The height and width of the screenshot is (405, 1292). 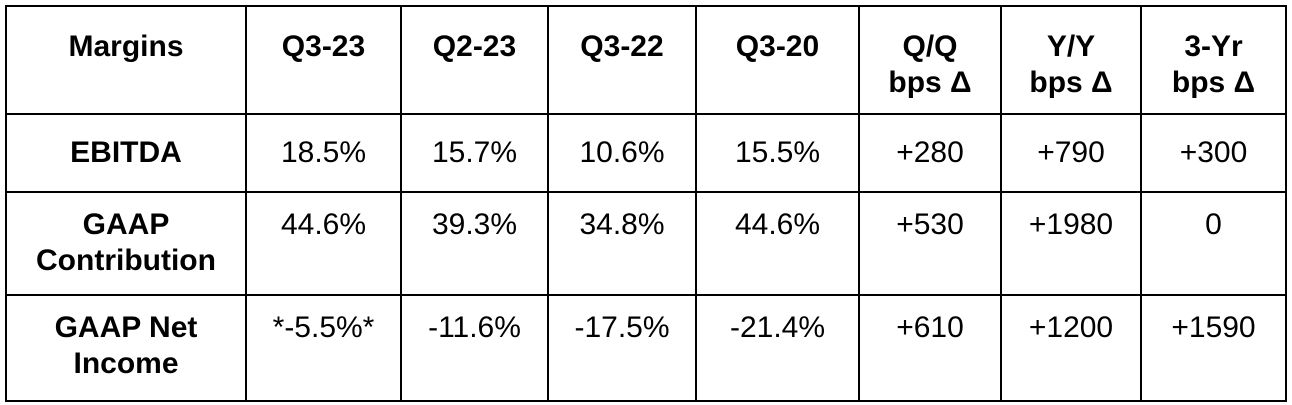 I want to click on header-cell: Q3-22, so click(x=622, y=60).